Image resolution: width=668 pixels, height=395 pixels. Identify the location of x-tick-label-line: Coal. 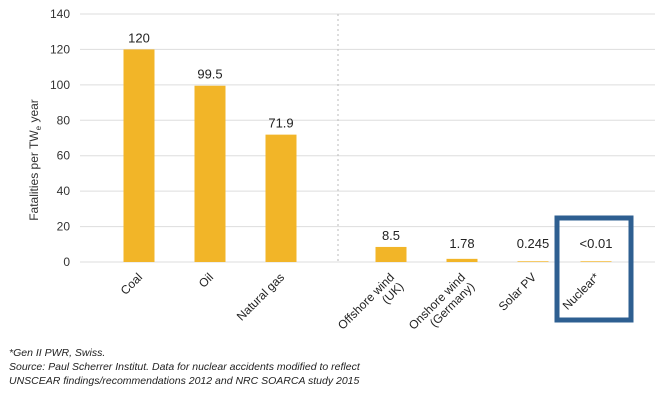
(131, 283).